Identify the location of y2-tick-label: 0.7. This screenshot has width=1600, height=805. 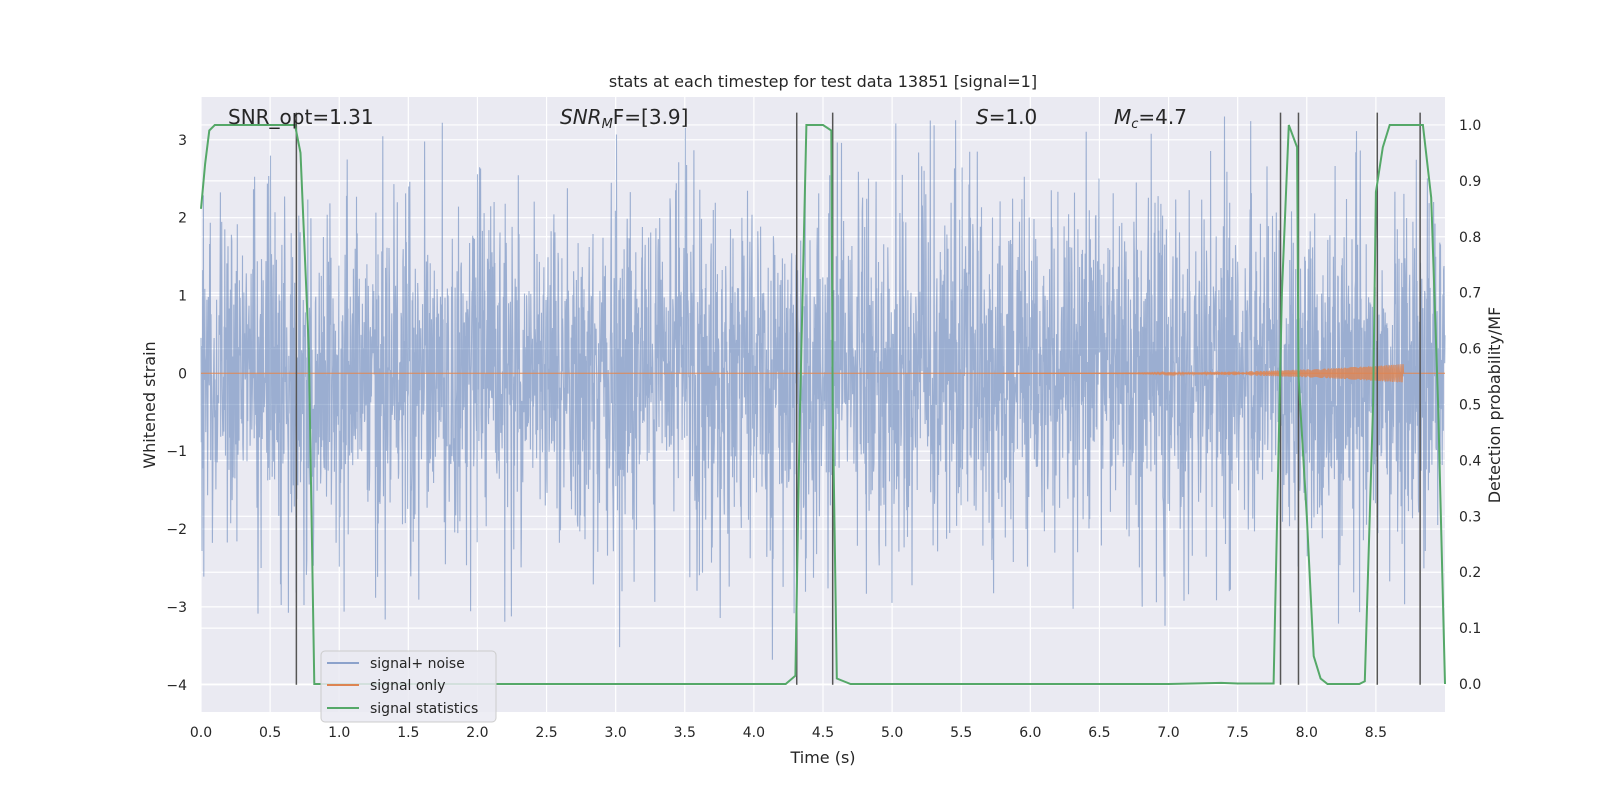
(1470, 294).